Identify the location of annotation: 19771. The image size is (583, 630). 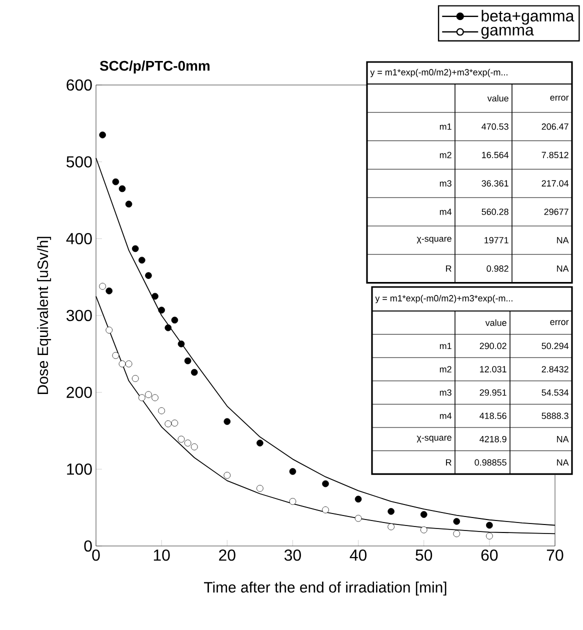
(496, 240).